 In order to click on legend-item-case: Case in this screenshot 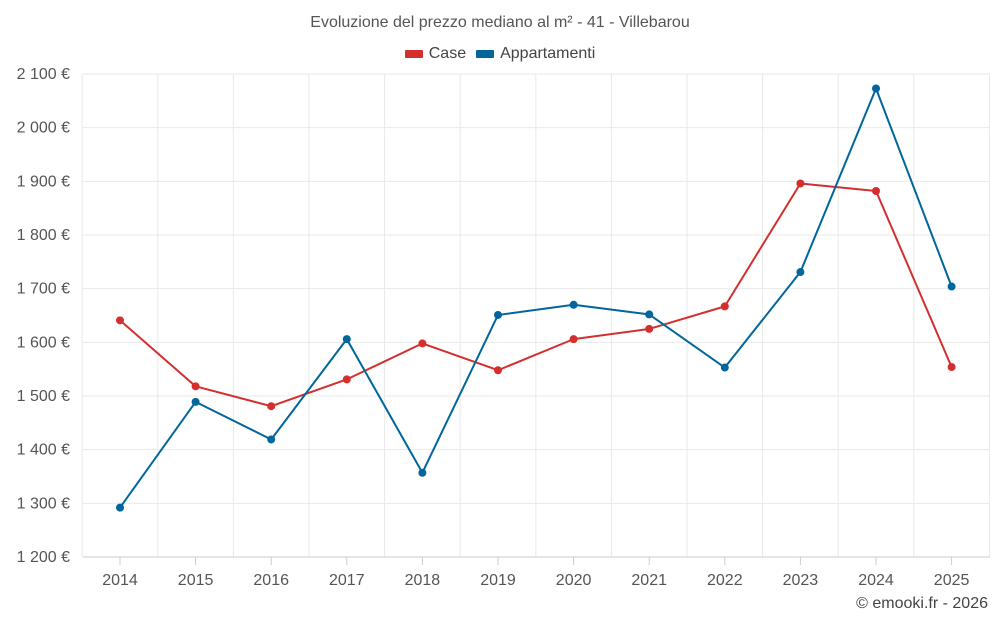, I will do `click(435, 54)`.